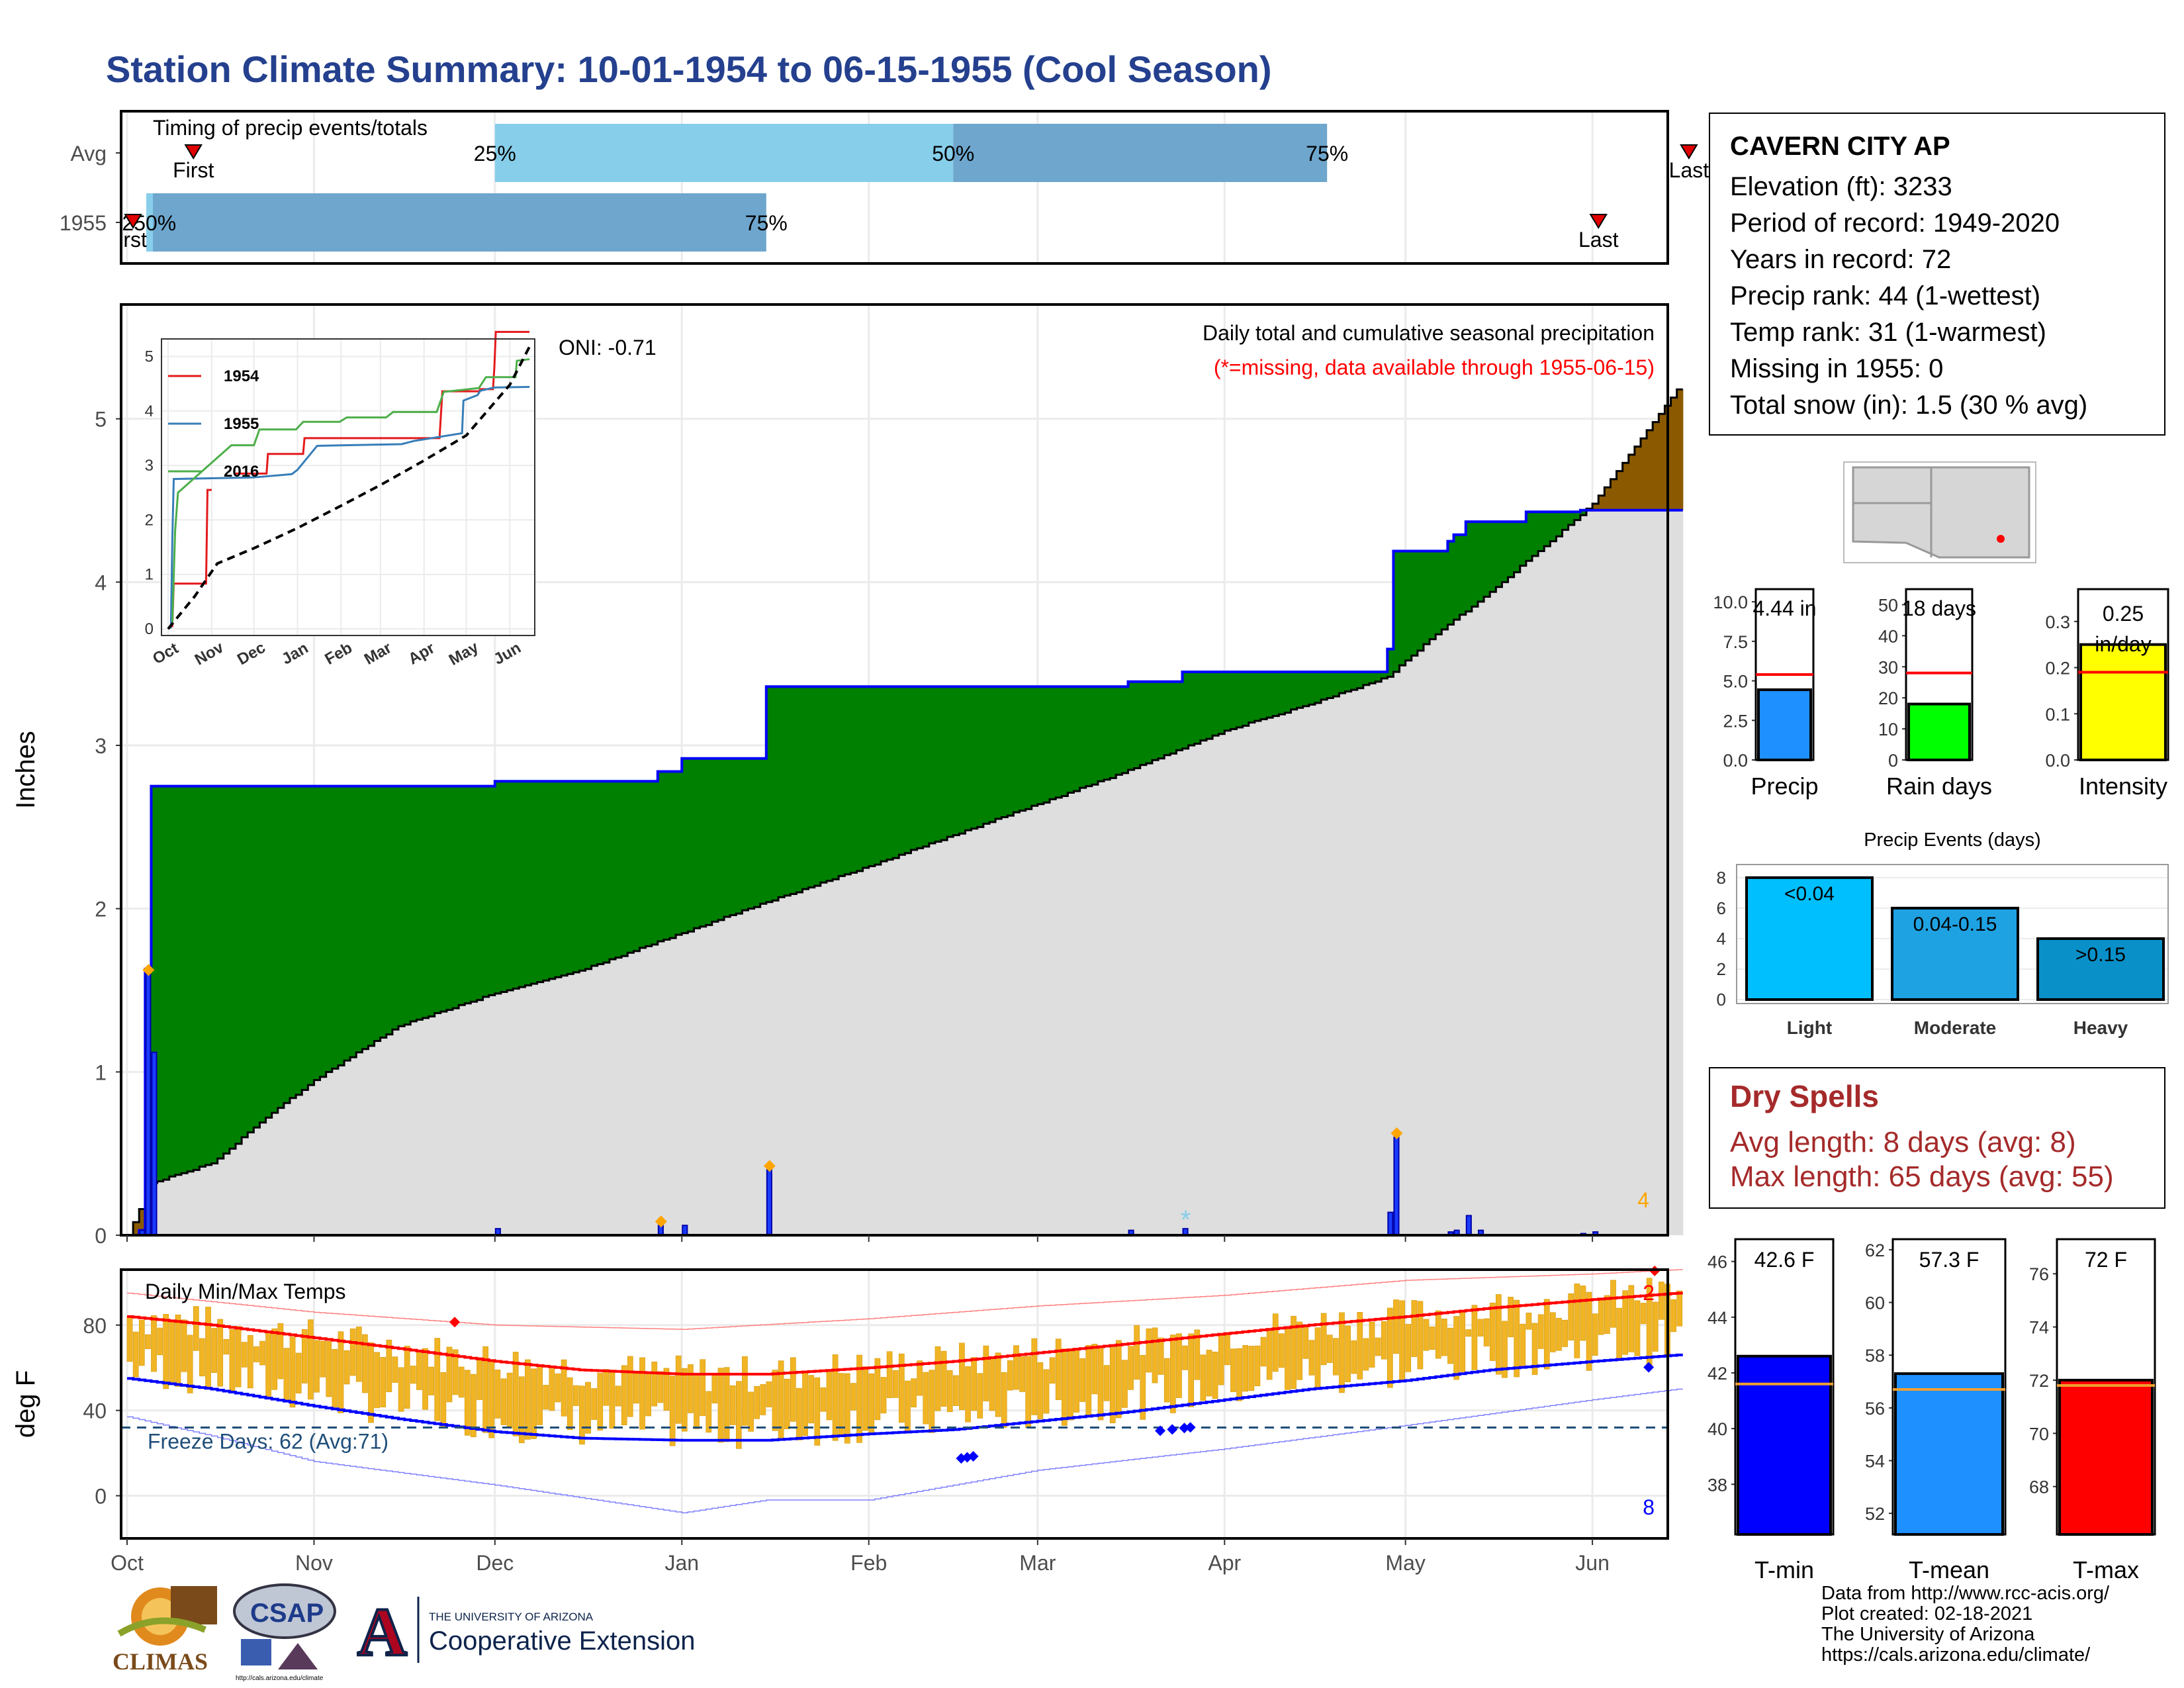 The image size is (2184, 1688). What do you see at coordinates (1721, 999) in the screenshot?
I see `events-ytick-label: 0` at bounding box center [1721, 999].